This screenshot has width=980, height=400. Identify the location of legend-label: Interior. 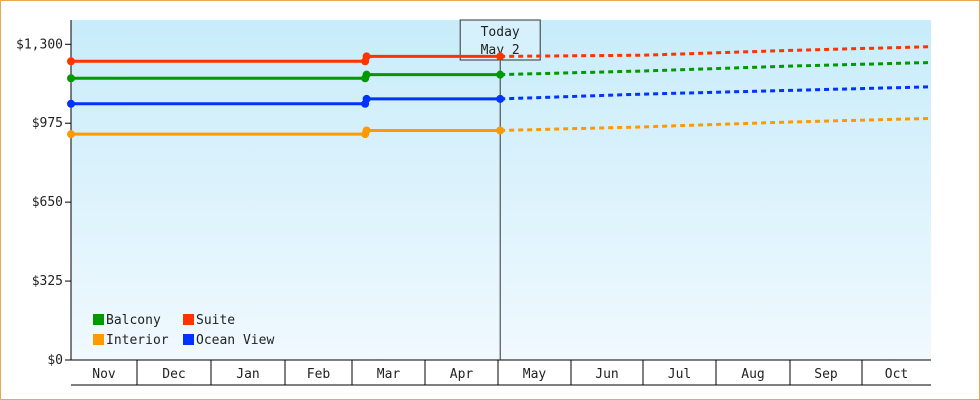
(137, 340).